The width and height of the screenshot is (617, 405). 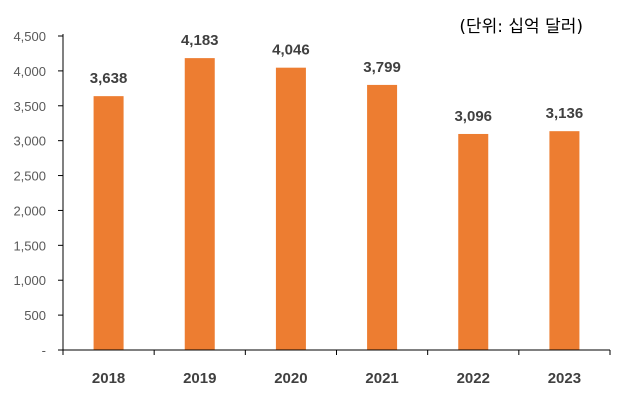 What do you see at coordinates (35, 315) in the screenshot?
I see `y-tick-label: 500` at bounding box center [35, 315].